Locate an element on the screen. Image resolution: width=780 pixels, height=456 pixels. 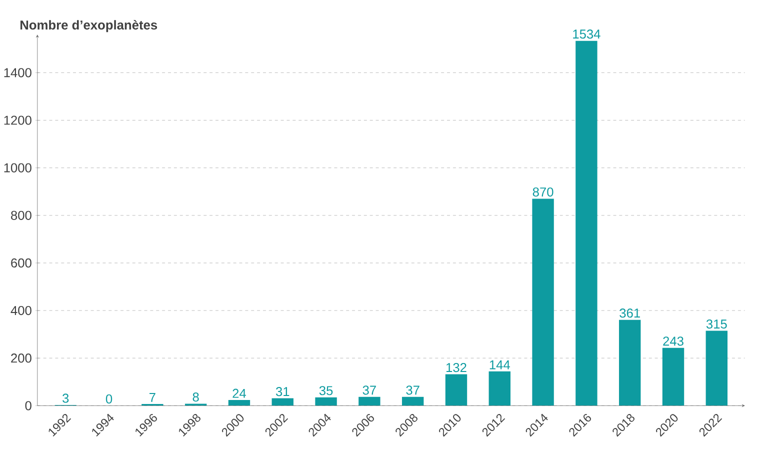
data-label: 1534 is located at coordinates (586, 34).